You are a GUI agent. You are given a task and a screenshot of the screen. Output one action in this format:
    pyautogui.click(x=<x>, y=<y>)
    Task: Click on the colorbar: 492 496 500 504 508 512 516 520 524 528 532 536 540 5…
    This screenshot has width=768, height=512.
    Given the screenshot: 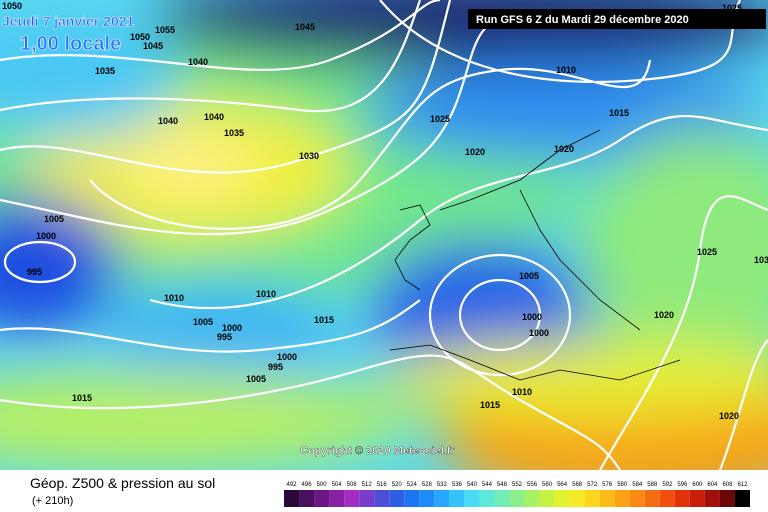 What is the action you would take?
    pyautogui.click(x=517, y=494)
    